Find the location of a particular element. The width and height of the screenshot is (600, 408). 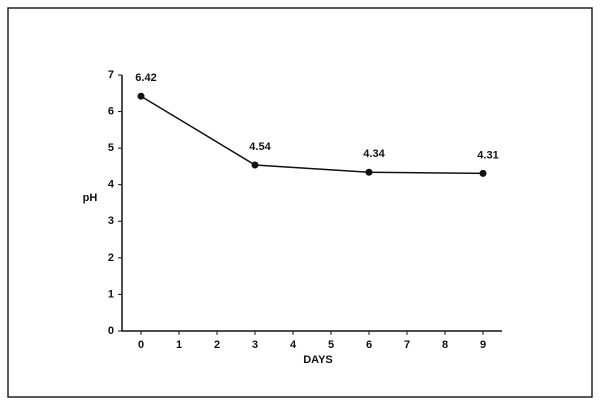

x-tick-label: 4 is located at coordinates (293, 345).